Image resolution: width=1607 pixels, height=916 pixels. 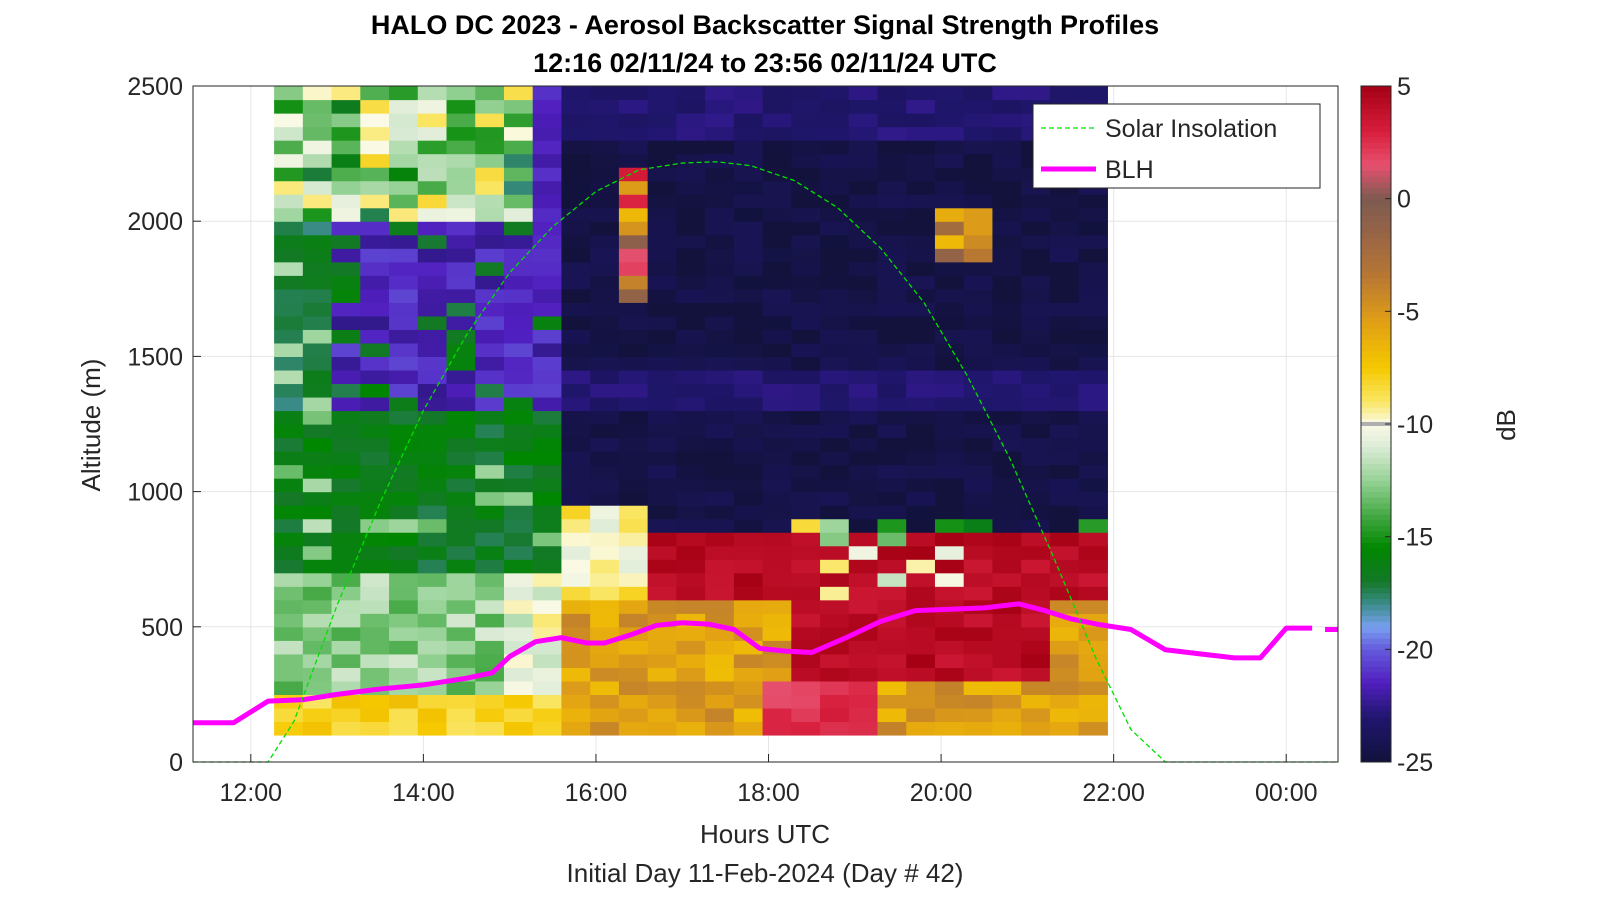 I want to click on y-tick-label: 2500, so click(x=155, y=87).